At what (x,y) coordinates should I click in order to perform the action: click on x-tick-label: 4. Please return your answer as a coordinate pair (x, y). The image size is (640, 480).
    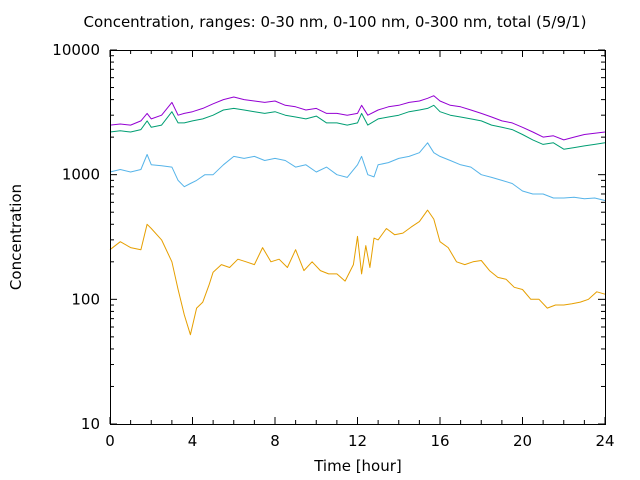
    Looking at the image, I should click on (193, 441).